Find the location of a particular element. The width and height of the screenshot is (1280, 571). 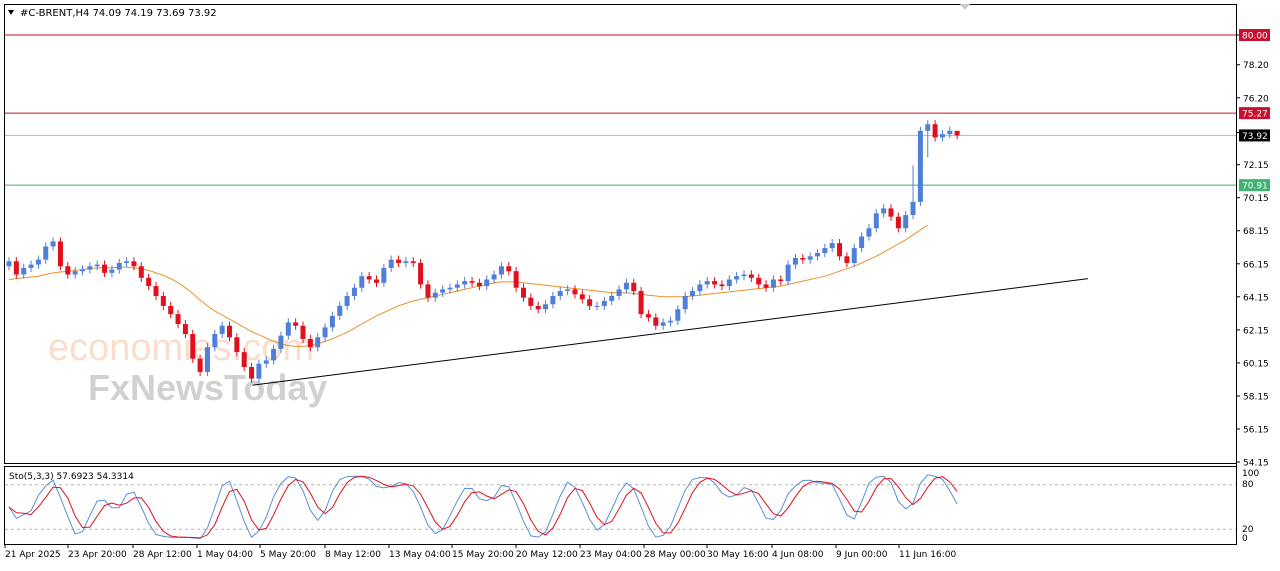

y-tick-label: 56.15 is located at coordinates (1256, 430).